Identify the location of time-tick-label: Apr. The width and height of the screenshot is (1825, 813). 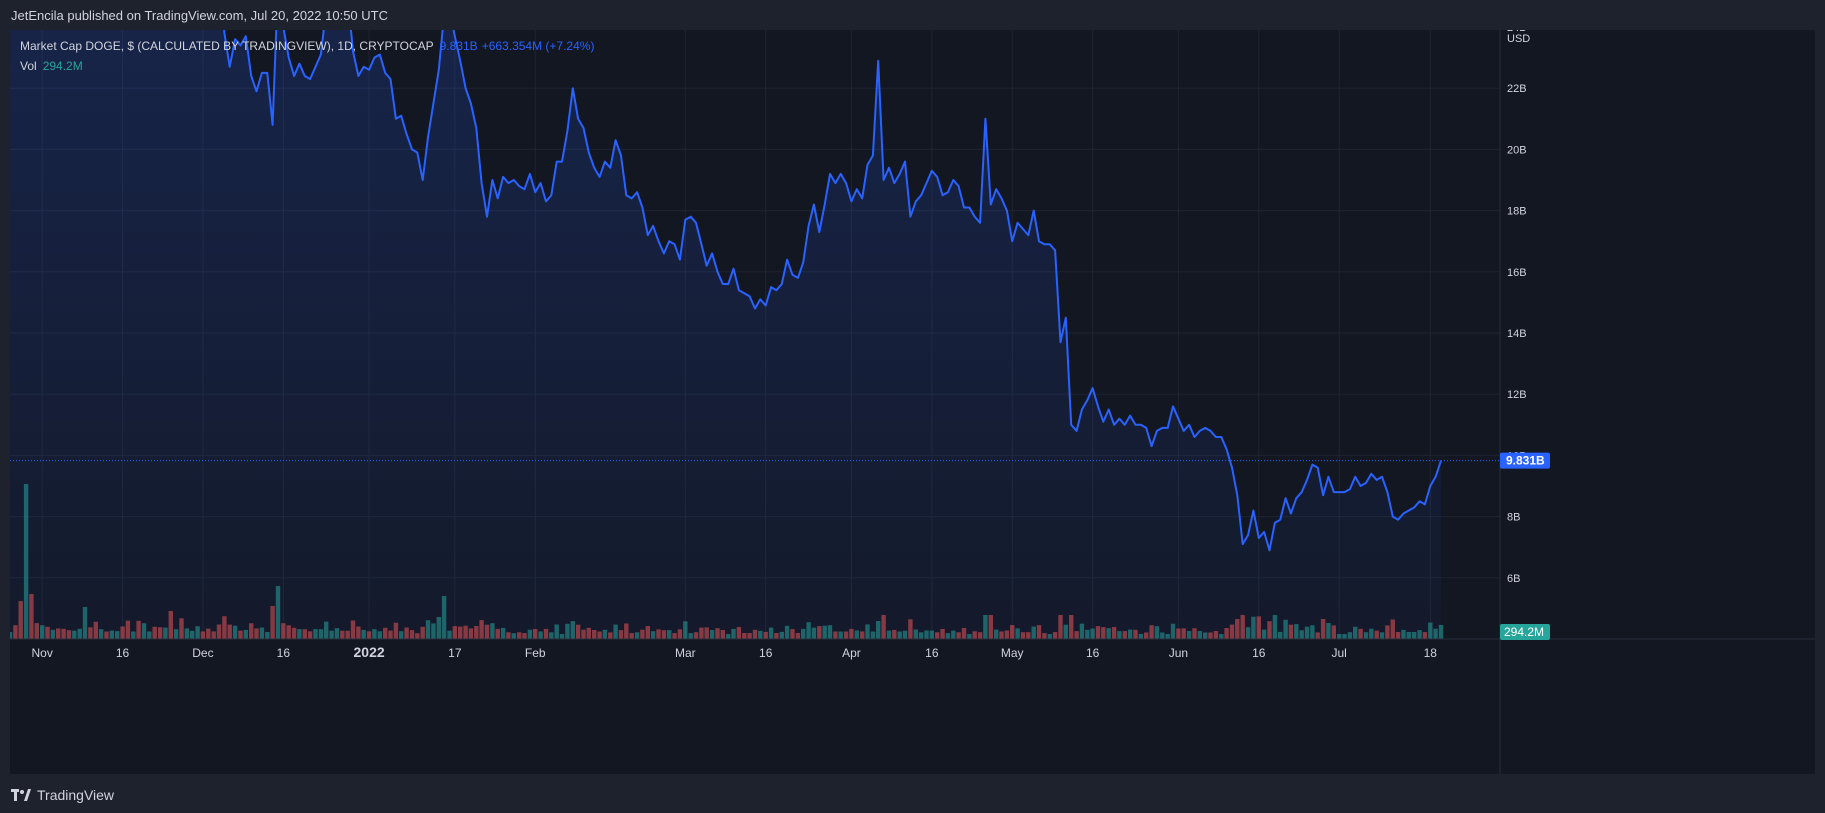
(851, 653).